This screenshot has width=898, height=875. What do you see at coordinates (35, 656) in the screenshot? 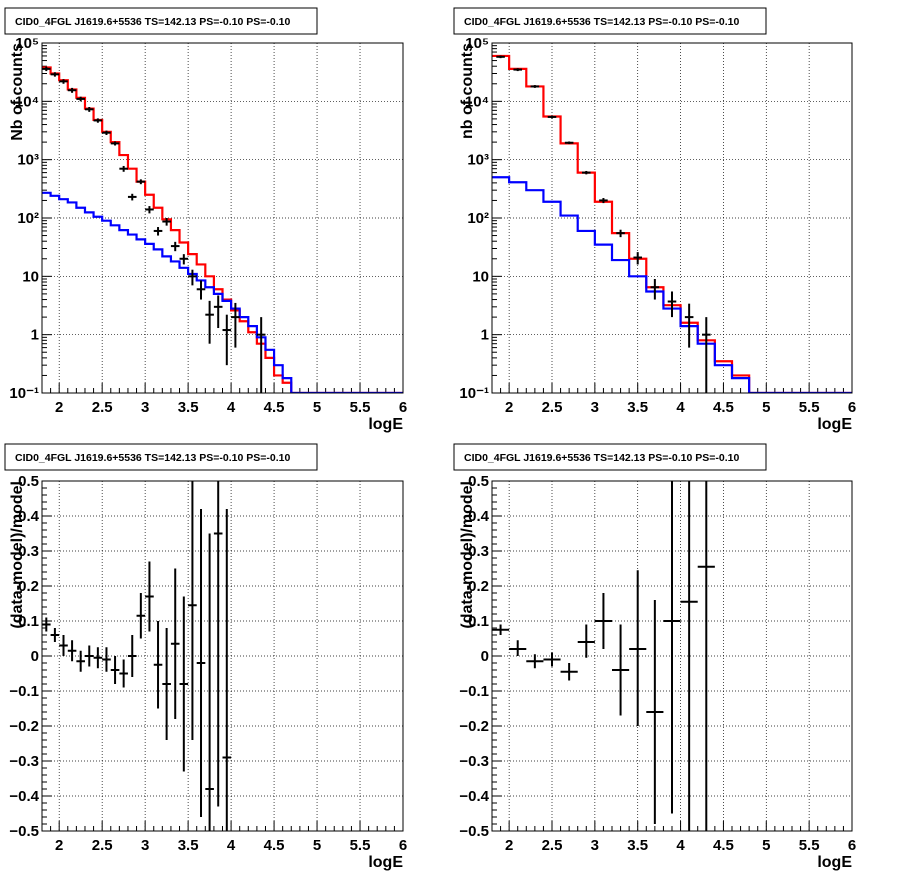
I see `y-tick-label: 0` at bounding box center [35, 656].